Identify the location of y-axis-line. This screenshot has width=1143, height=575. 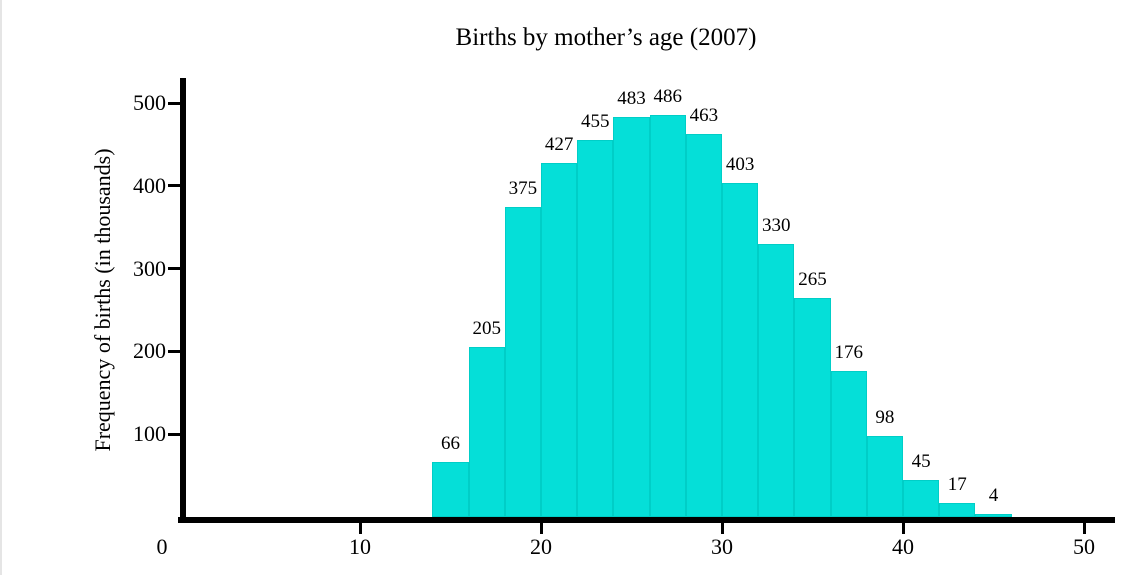
(183, 300).